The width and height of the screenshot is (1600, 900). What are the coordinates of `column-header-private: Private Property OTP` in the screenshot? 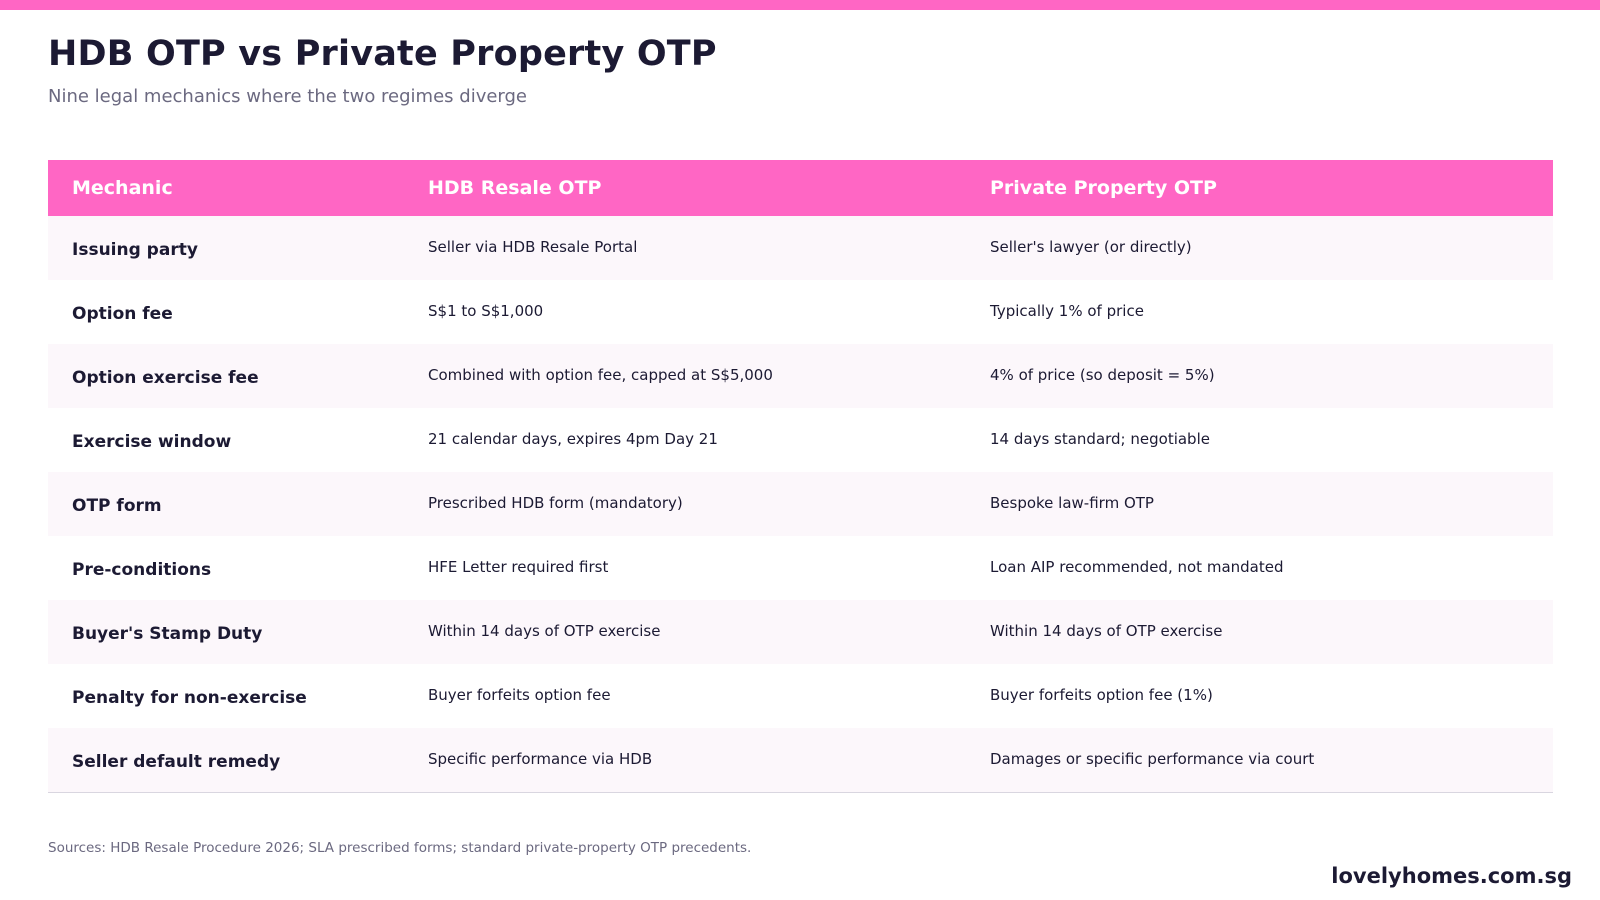 It's located at (1271, 188).